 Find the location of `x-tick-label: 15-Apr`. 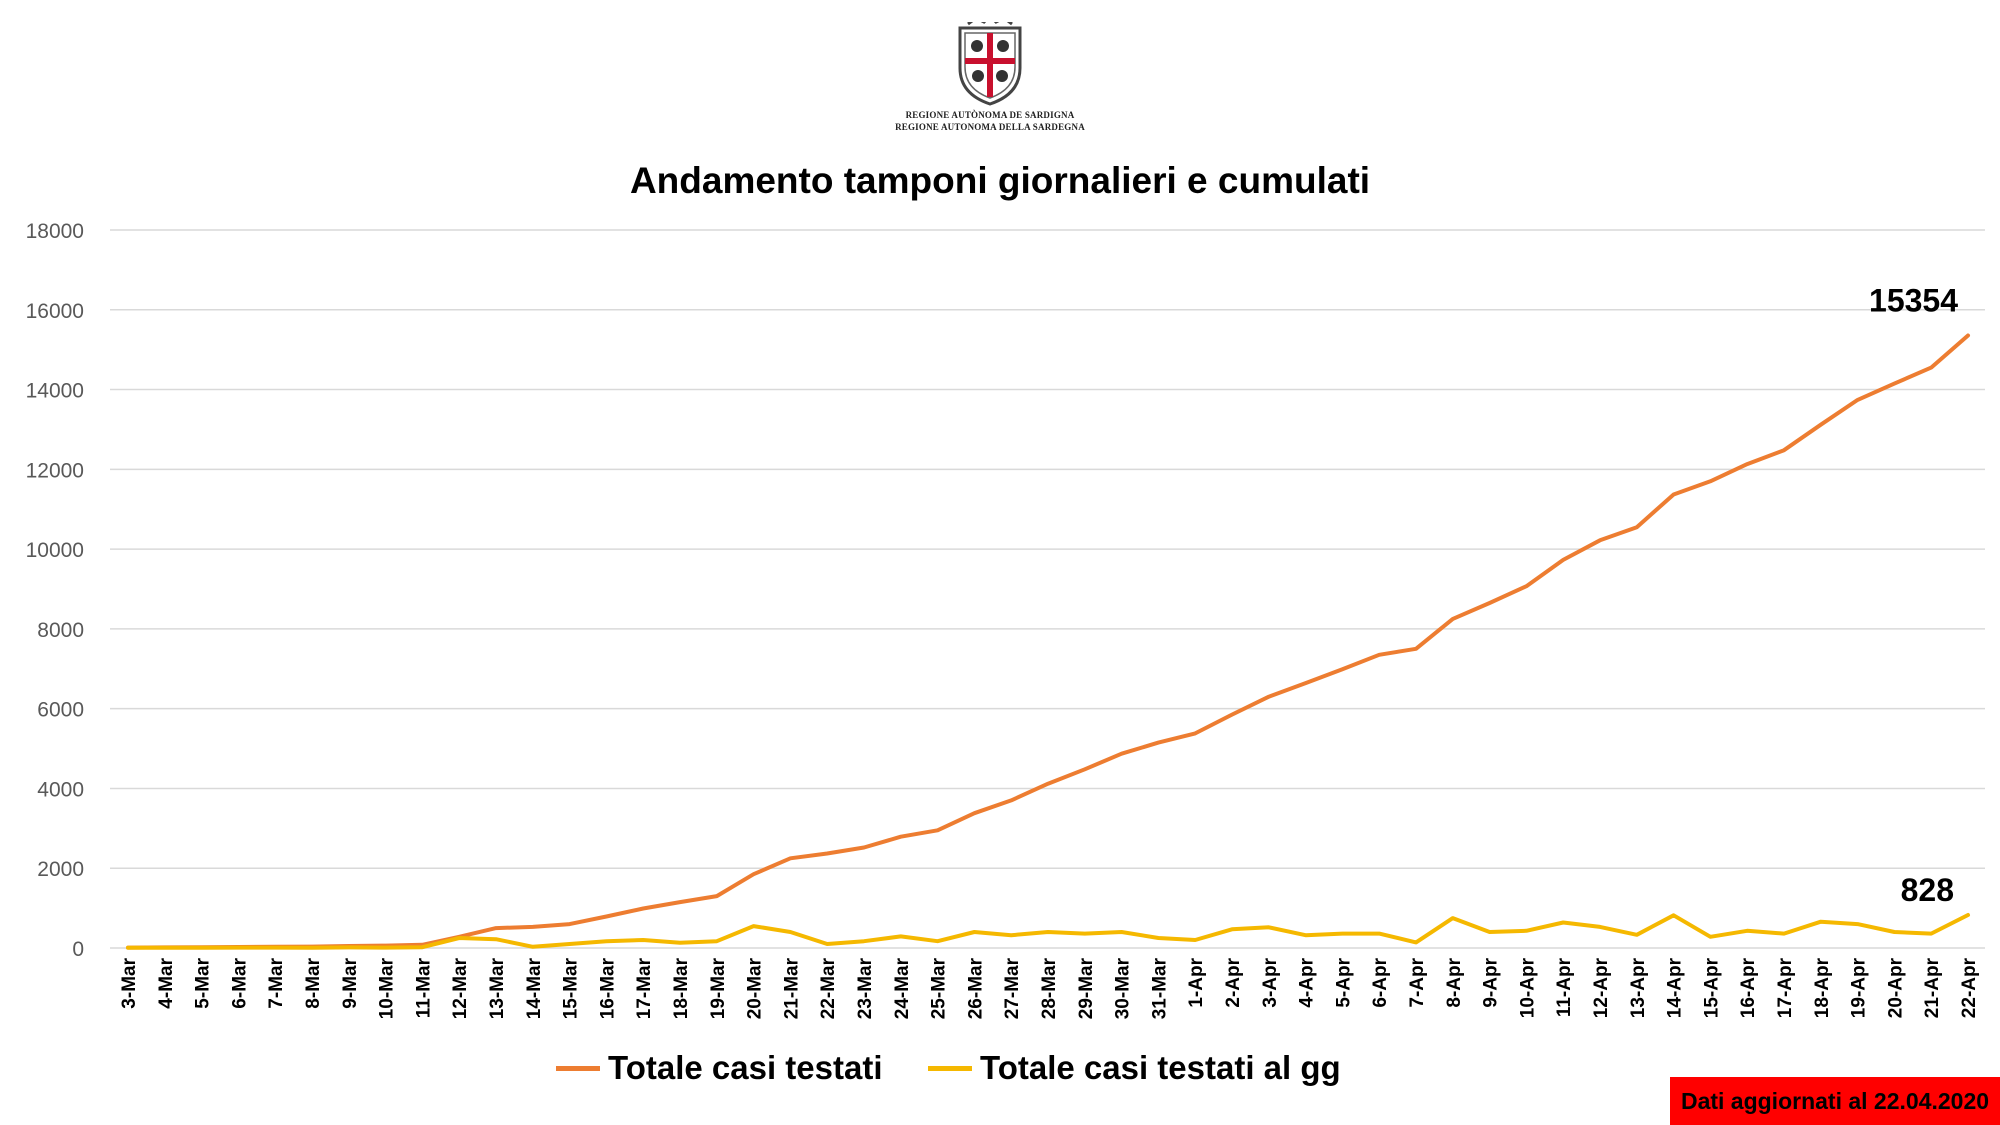

x-tick-label: 15-Apr is located at coordinates (1711, 987).